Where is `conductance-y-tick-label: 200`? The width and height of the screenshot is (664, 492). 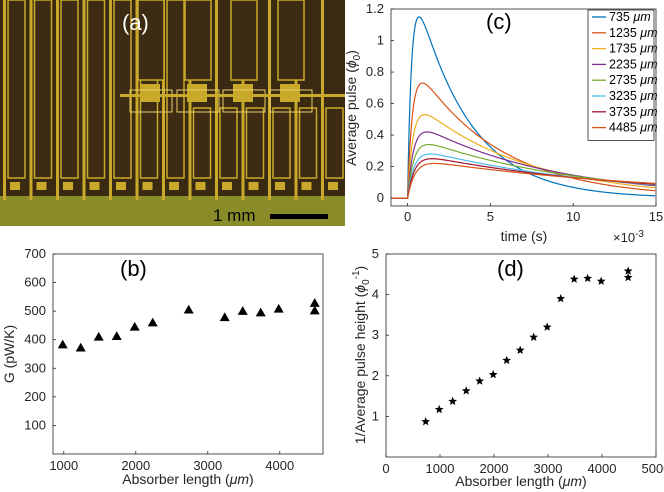
conductance-y-tick-label: 200 is located at coordinates (35, 396).